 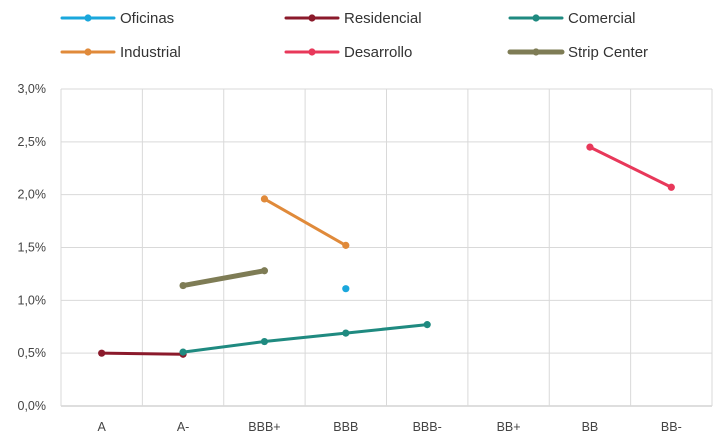 I want to click on y-tick-label: 1,5%, so click(x=32, y=248).